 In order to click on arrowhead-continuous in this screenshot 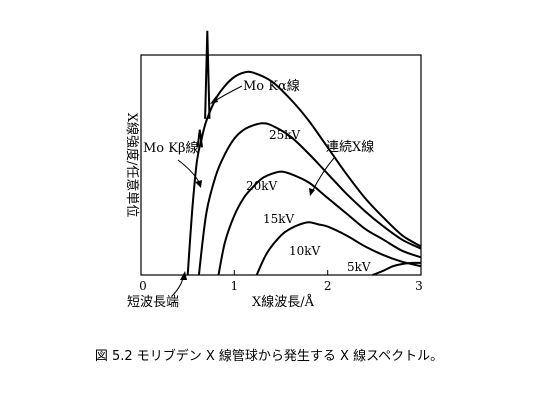, I will do `click(312, 192)`.